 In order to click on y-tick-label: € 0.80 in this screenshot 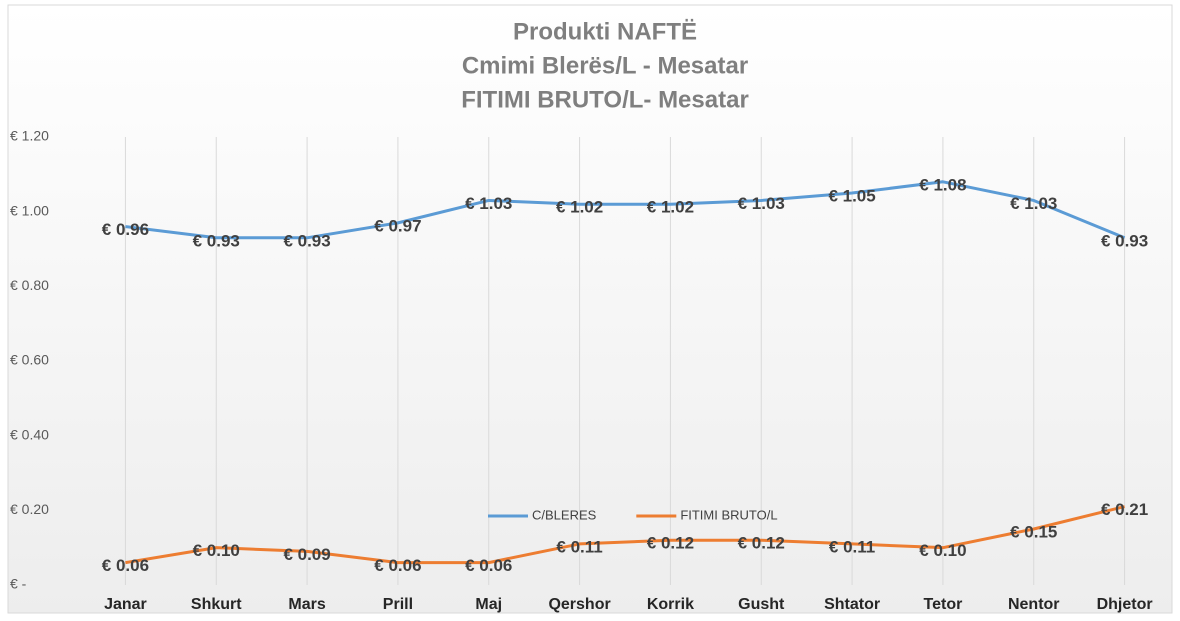, I will do `click(29, 285)`.